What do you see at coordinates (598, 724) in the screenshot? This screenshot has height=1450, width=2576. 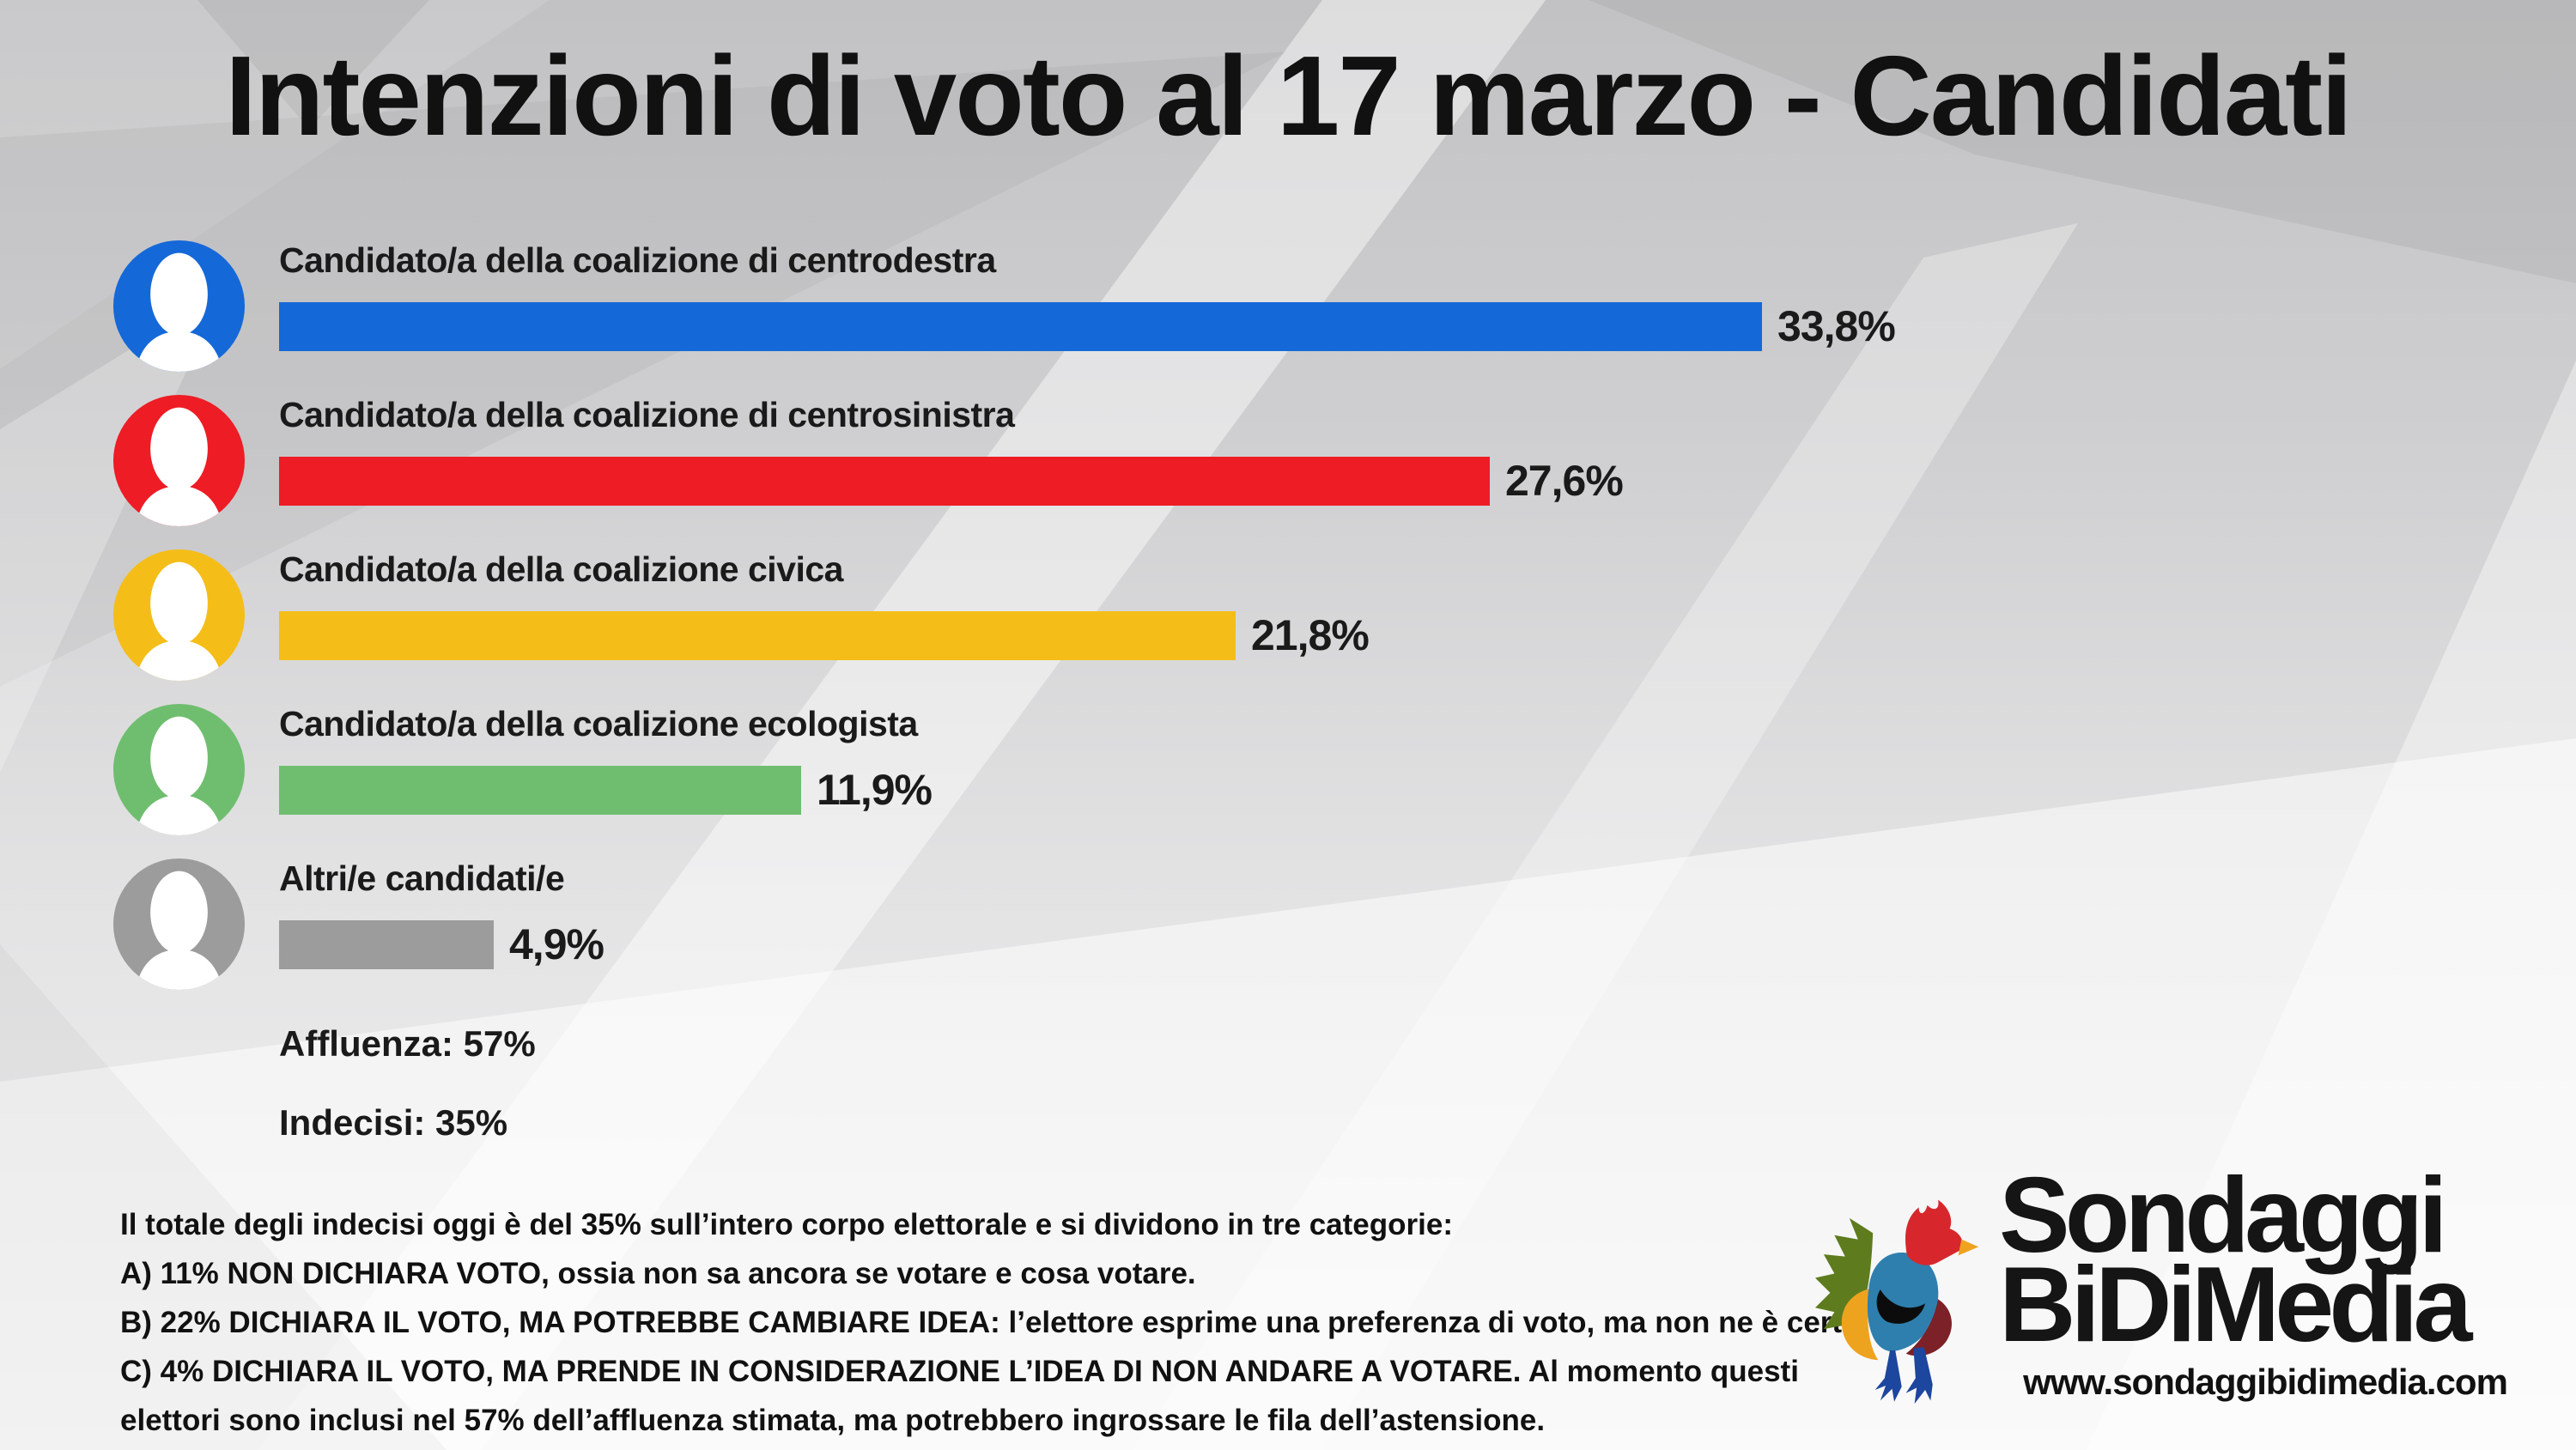 I see `bar-label: Candidato/a della coalizione ecologista` at bounding box center [598, 724].